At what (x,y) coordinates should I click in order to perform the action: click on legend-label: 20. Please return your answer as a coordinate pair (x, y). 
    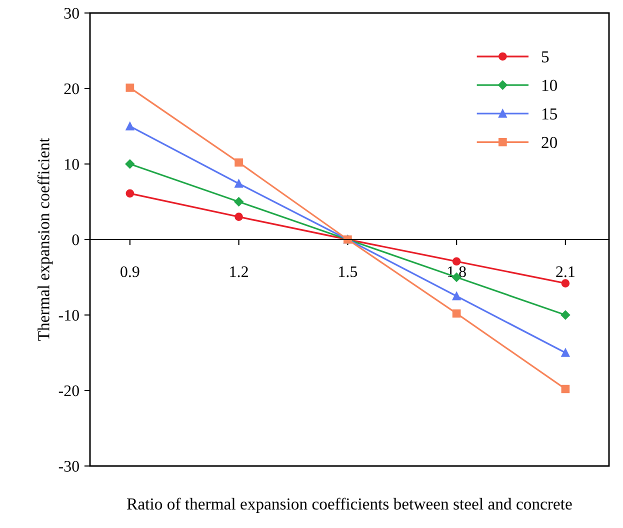
    Looking at the image, I should click on (550, 142).